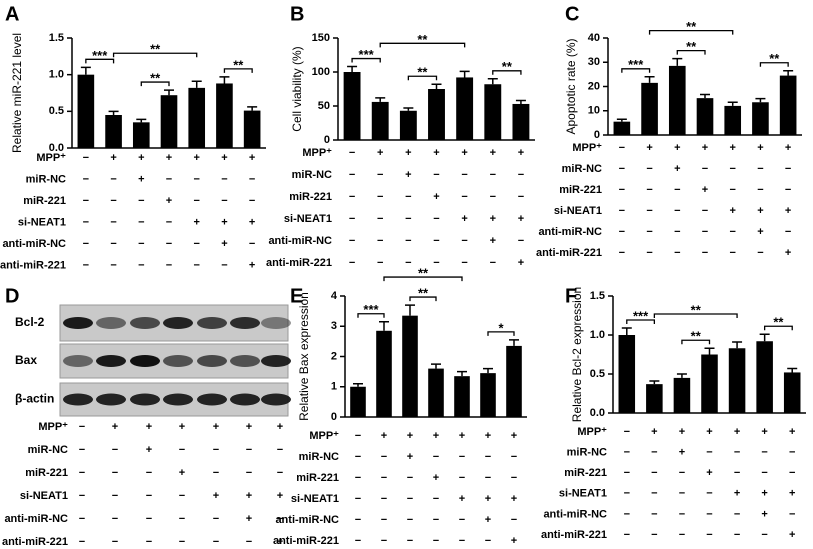 The image size is (813, 549). Describe the element at coordinates (100, 55) in the screenshot. I see `significance-label: ***` at that location.